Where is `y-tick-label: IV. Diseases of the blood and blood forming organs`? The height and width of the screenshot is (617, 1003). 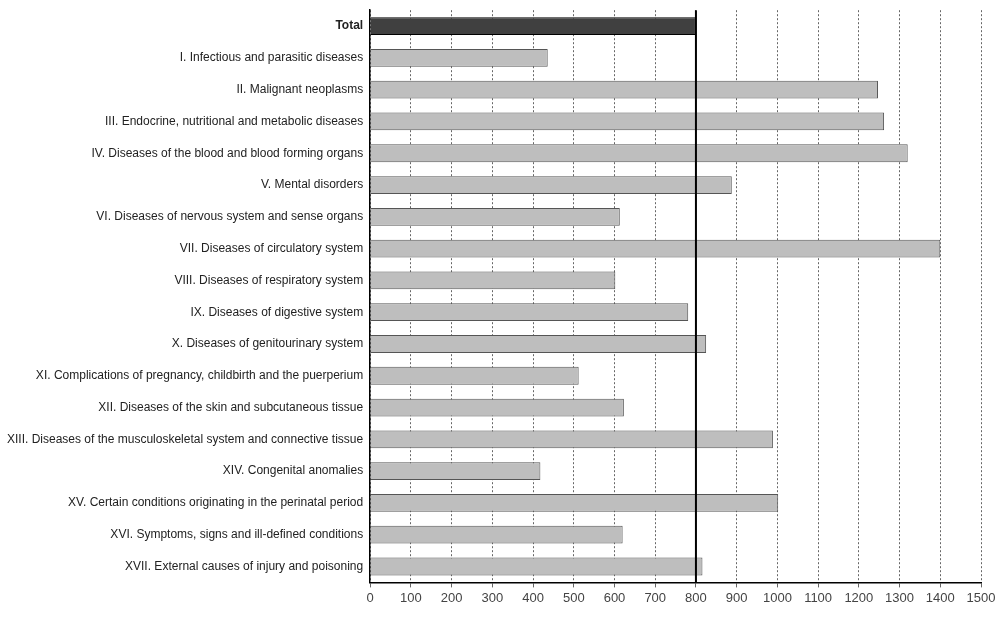 y-tick-label: IV. Diseases of the blood and blood forming organs is located at coordinates (227, 152).